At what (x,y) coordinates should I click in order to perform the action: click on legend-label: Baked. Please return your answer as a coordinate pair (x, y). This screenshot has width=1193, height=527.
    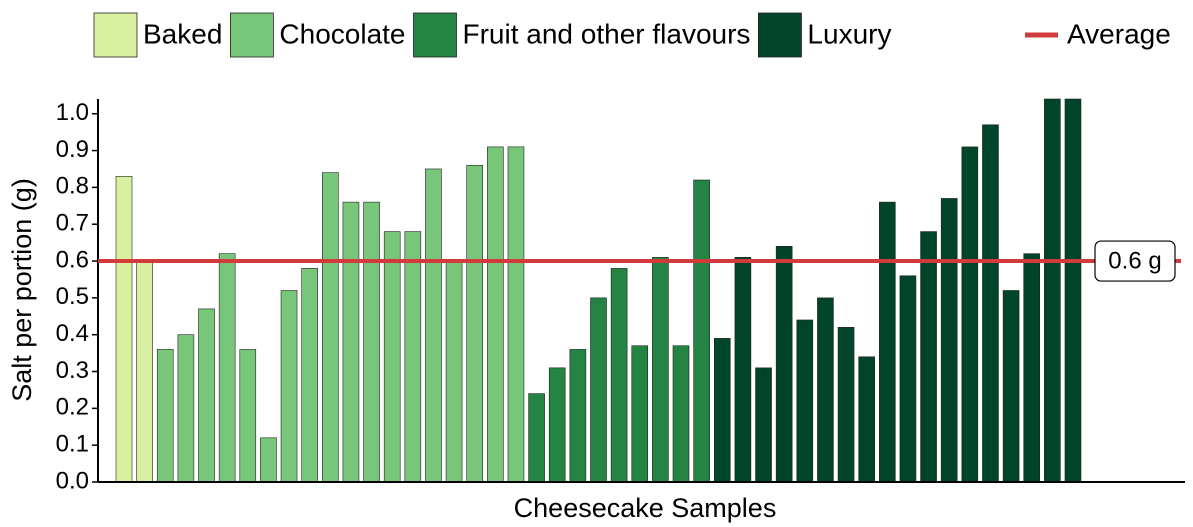
    Looking at the image, I should click on (182, 33).